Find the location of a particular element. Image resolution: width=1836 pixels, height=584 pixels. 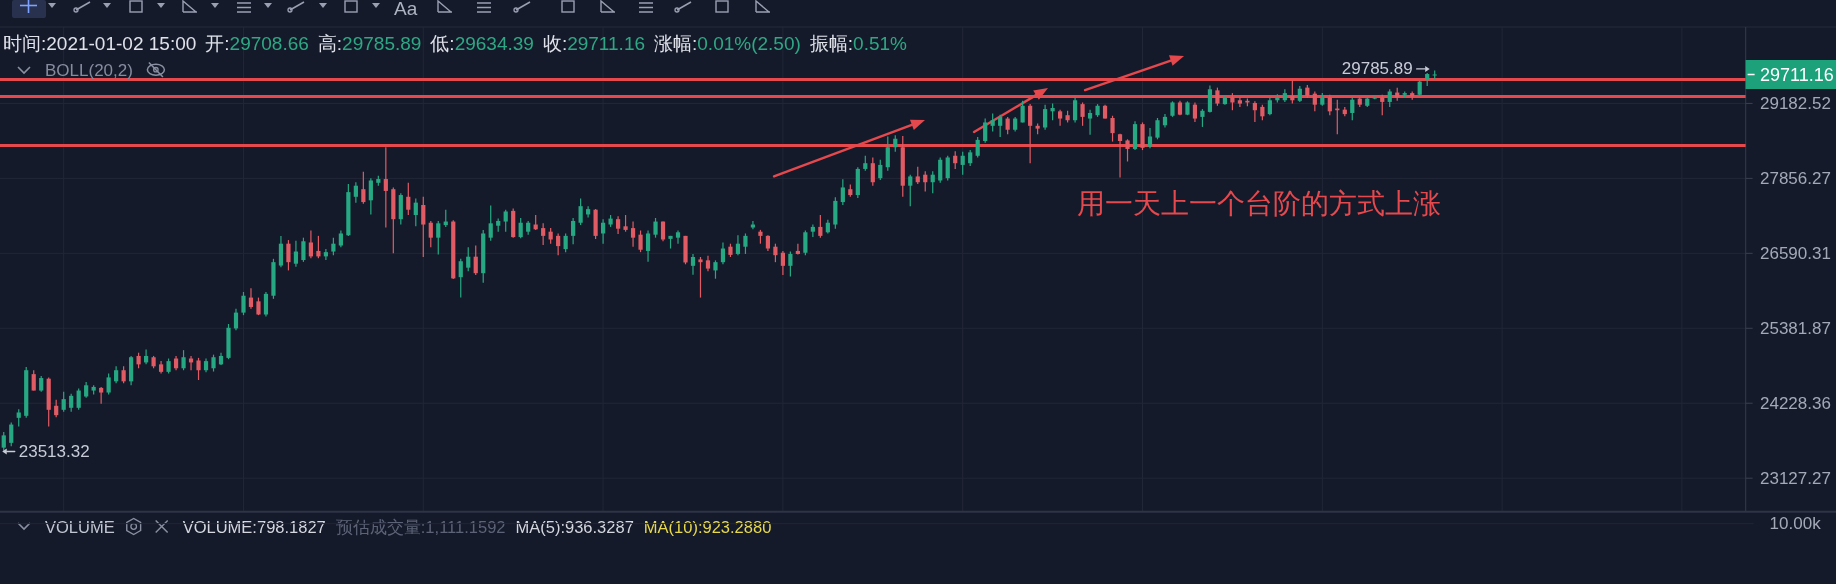

header-value: 29634.39 is located at coordinates (494, 43).